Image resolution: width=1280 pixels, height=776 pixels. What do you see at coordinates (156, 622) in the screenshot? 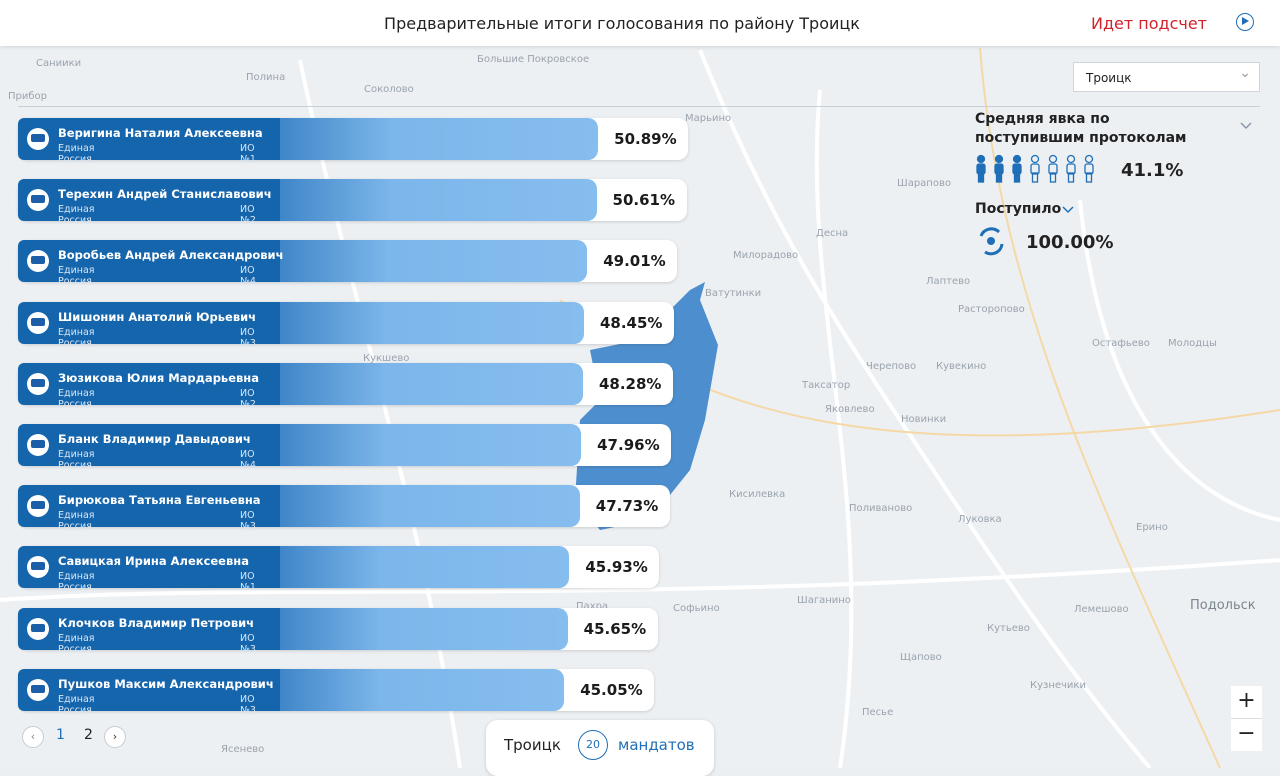
I see `candidate-name: Клочков Владимир Петрович` at bounding box center [156, 622].